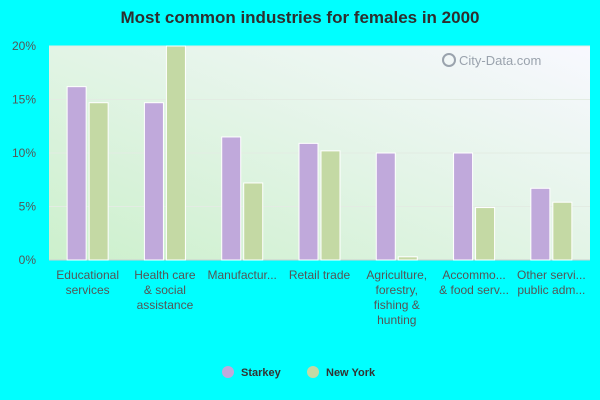 This screenshot has height=400, width=600. Describe the element at coordinates (351, 373) in the screenshot. I see `legend-label: New York` at that location.